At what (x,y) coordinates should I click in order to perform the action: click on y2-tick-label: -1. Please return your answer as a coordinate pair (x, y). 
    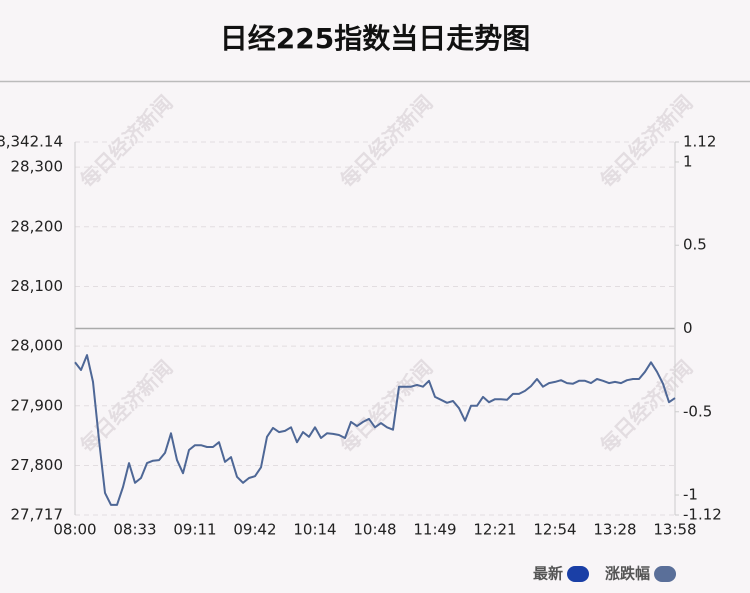
    Looking at the image, I should click on (690, 495).